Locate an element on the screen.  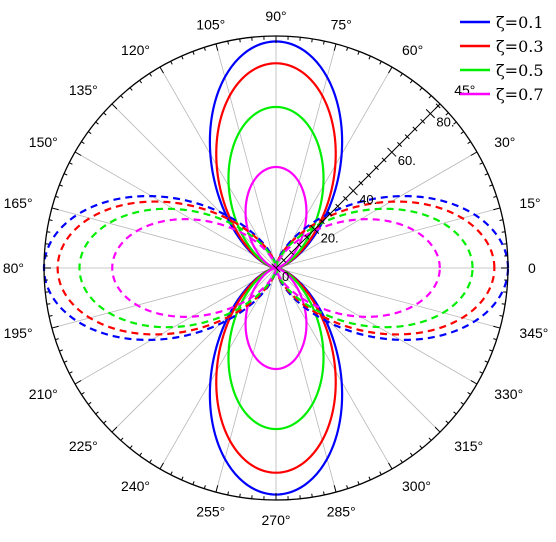
radial-axis-line is located at coordinates (358, 186).